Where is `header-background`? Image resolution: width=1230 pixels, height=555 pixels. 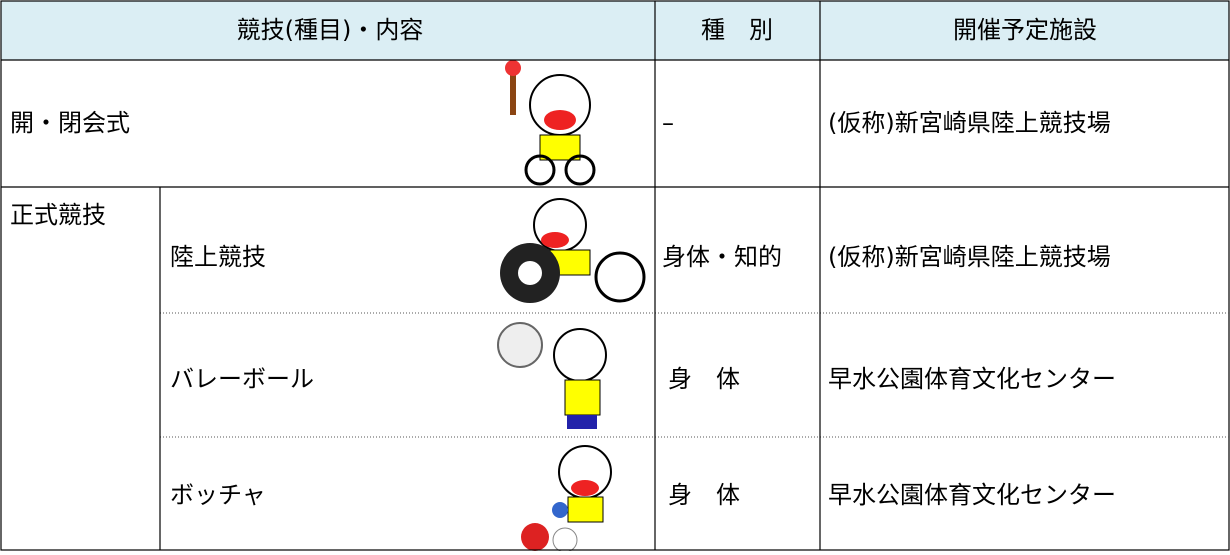 header-background is located at coordinates (615, 30).